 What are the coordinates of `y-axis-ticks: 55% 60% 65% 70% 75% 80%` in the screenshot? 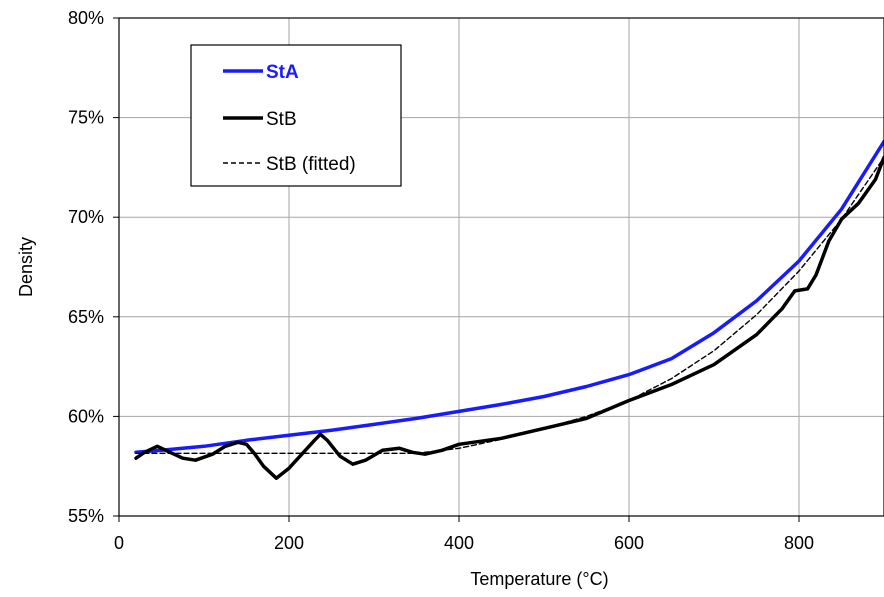 It's located at (93, 267).